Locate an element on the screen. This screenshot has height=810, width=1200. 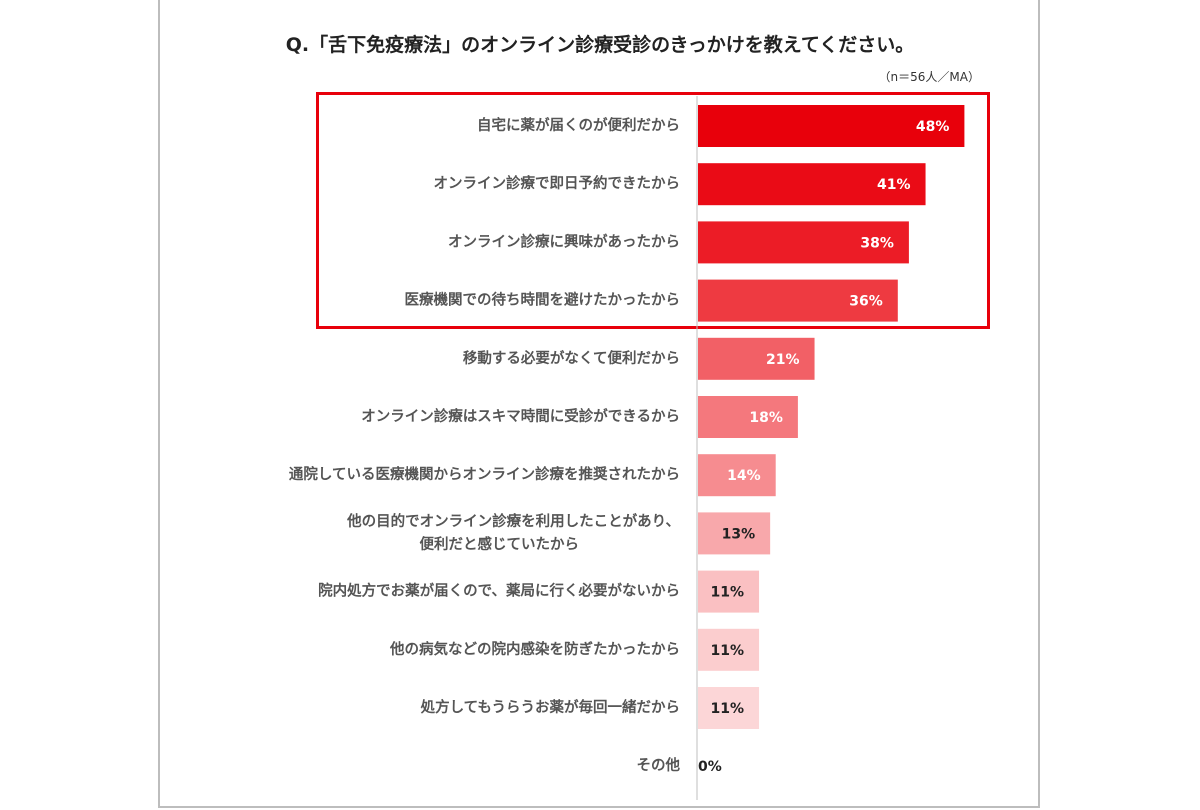
value-label-9: 11% is located at coordinates (728, 651).